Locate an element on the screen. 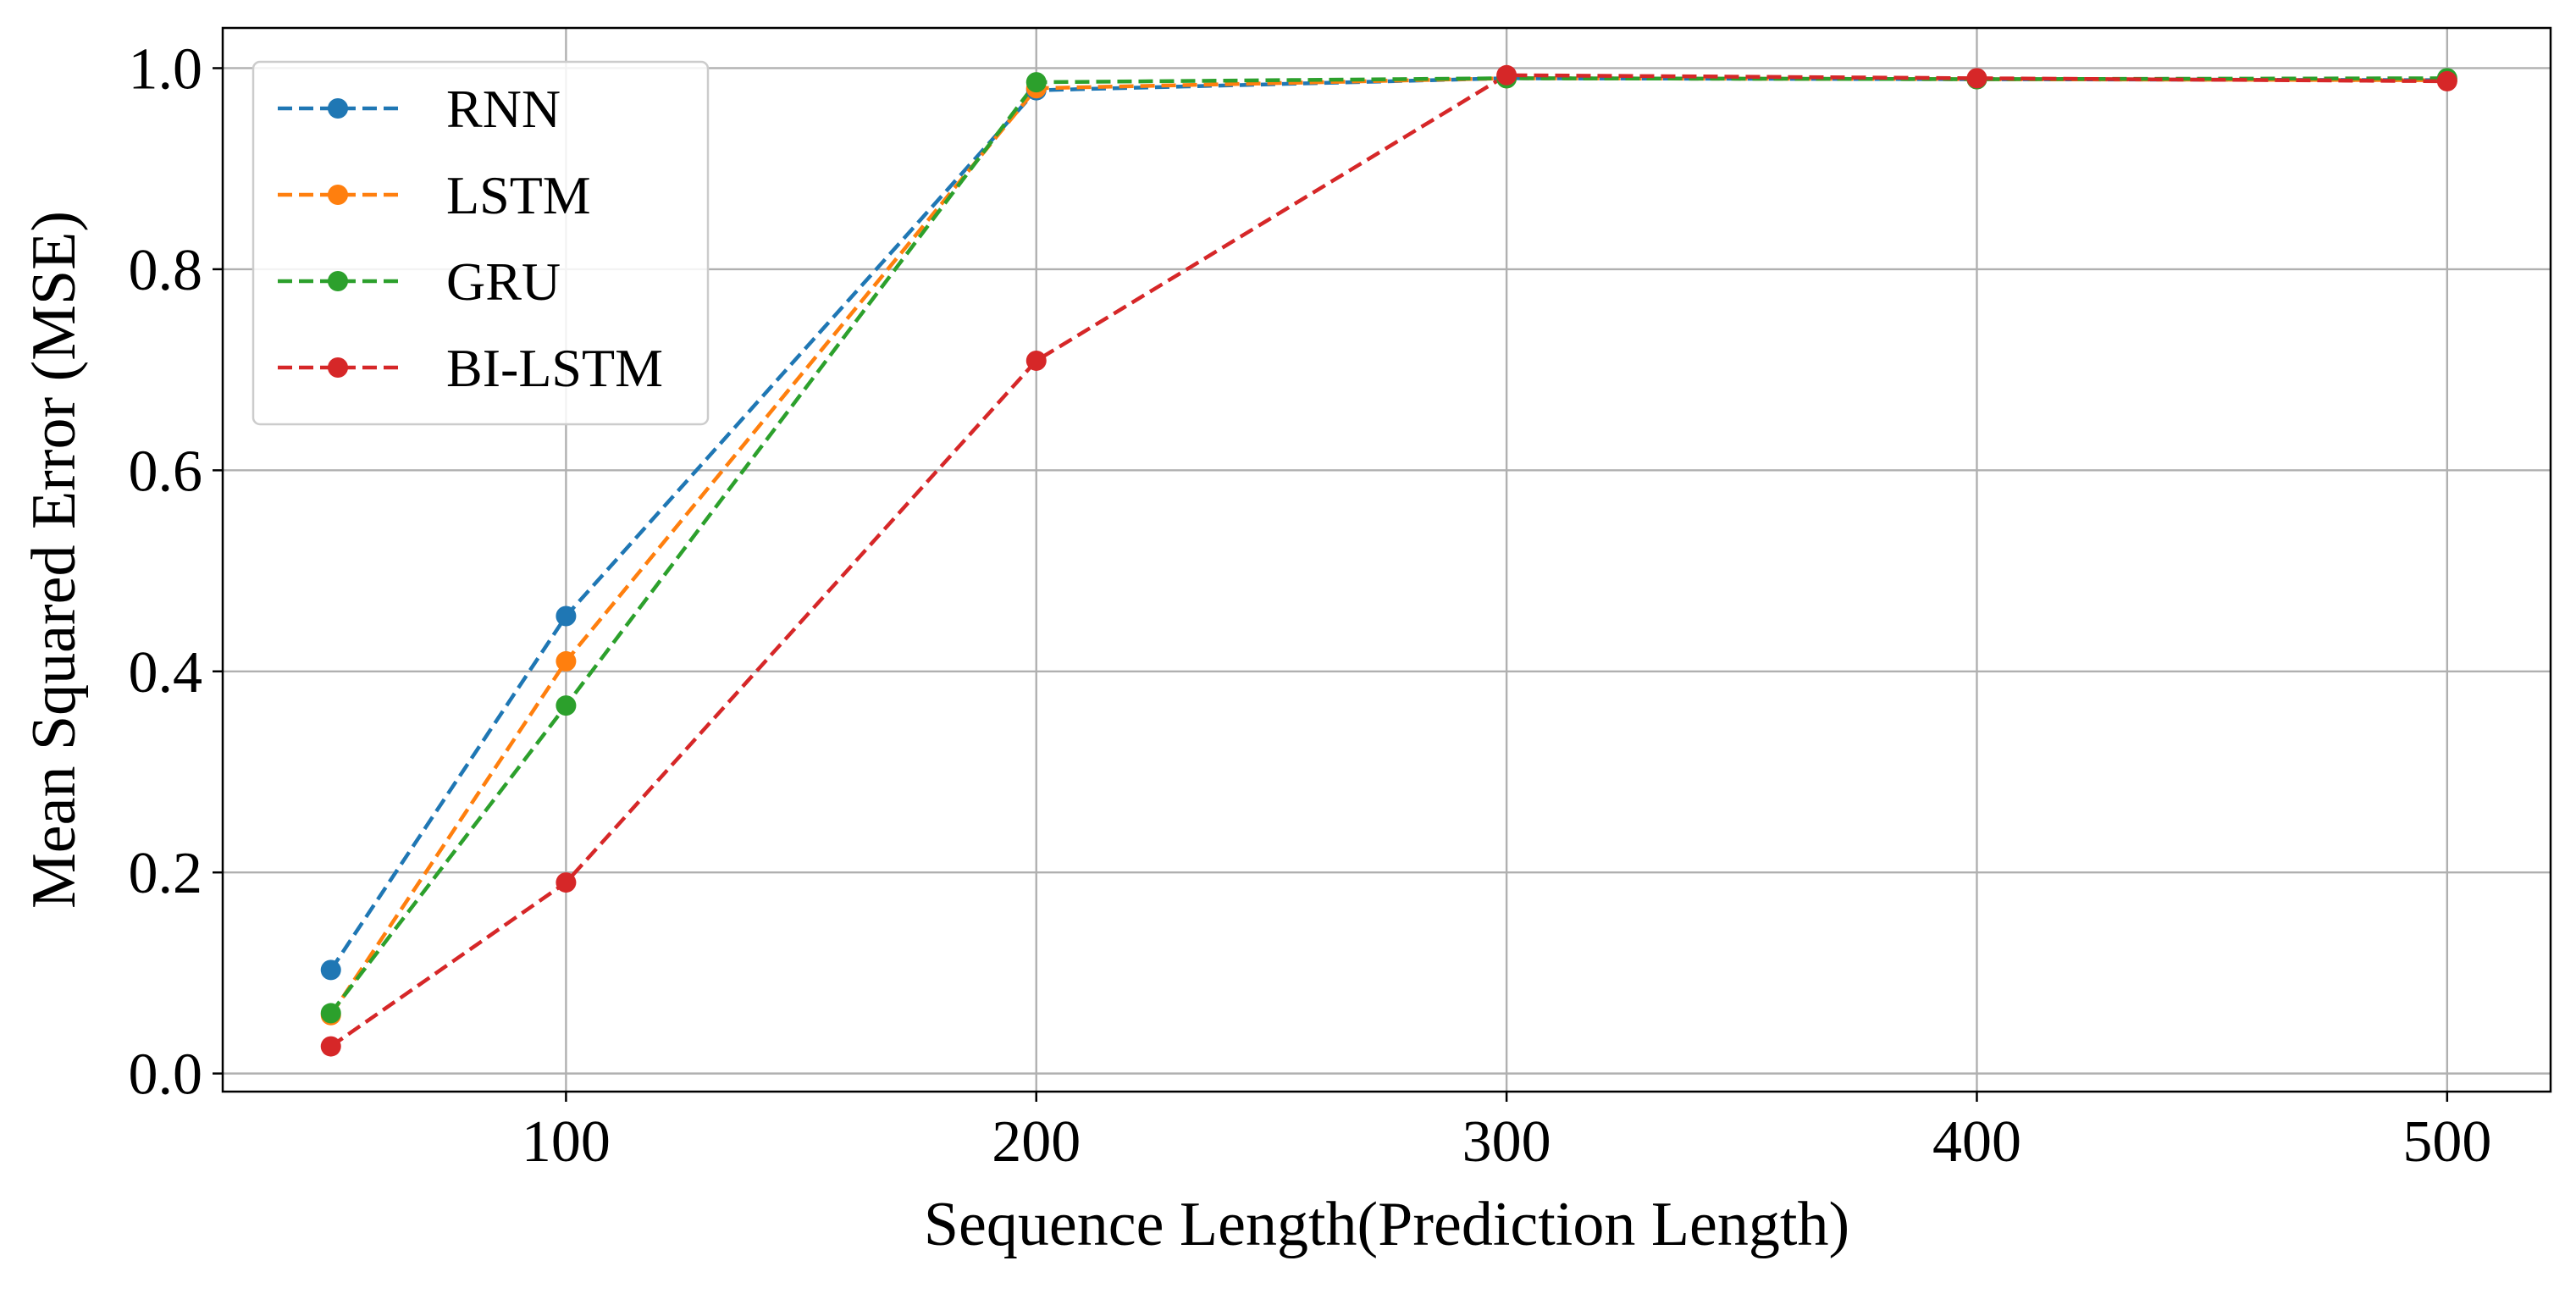 The image size is (2576, 1294). legend-label-bi-lstm: BI-LSTM is located at coordinates (554, 368).